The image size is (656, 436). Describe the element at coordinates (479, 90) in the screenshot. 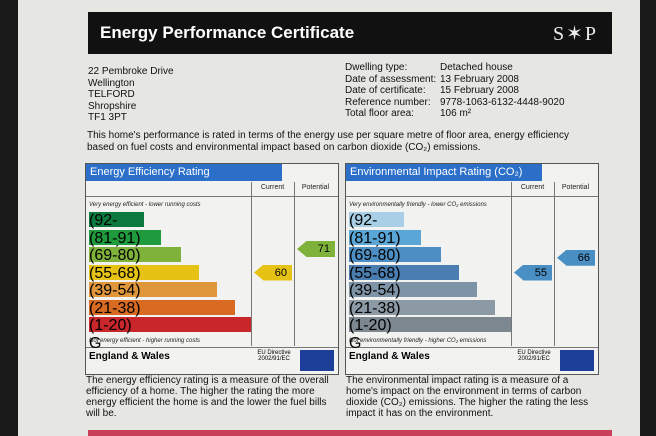

I see `detail-value: 15 February 2008` at that location.